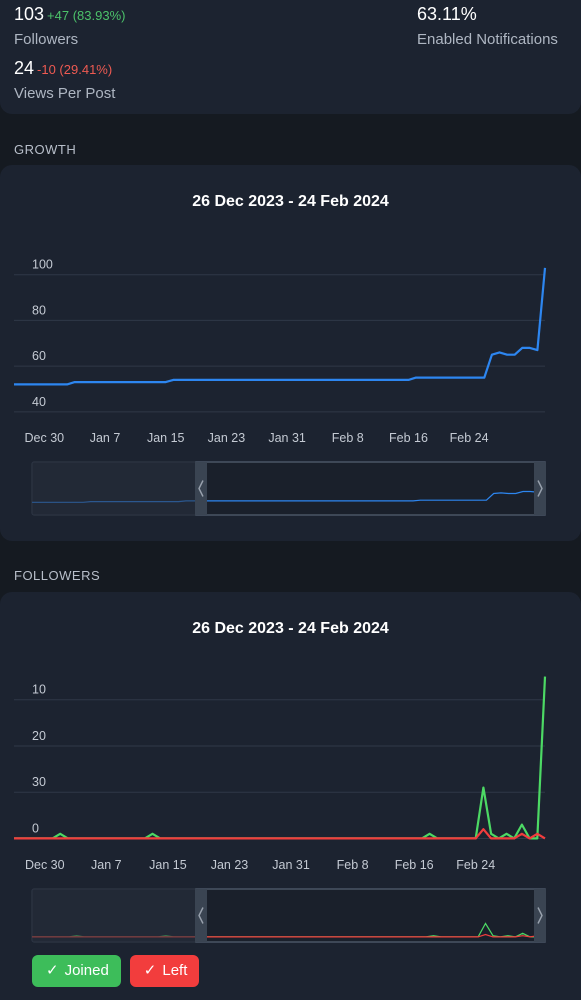 This screenshot has width=581, height=1000. Describe the element at coordinates (447, 14) in the screenshot. I see `notifications-value: 63.11%` at that location.